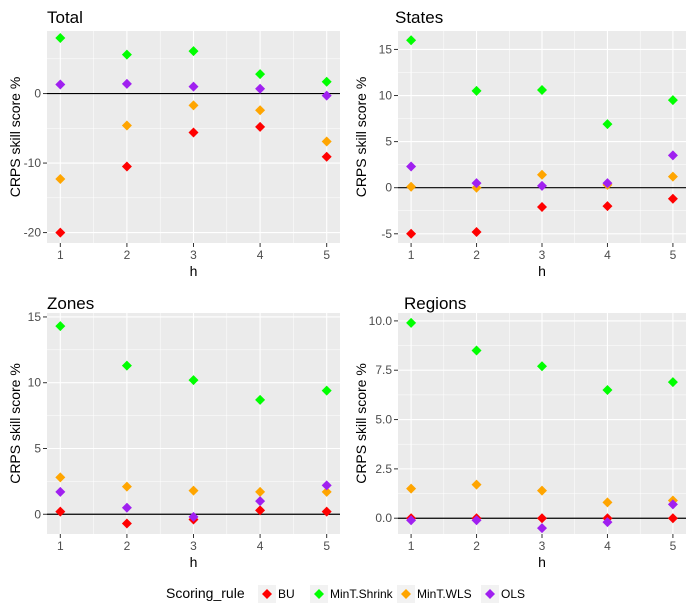 The image size is (695, 613). I want to click on y-tick-label: 10.0, so click(381, 321).